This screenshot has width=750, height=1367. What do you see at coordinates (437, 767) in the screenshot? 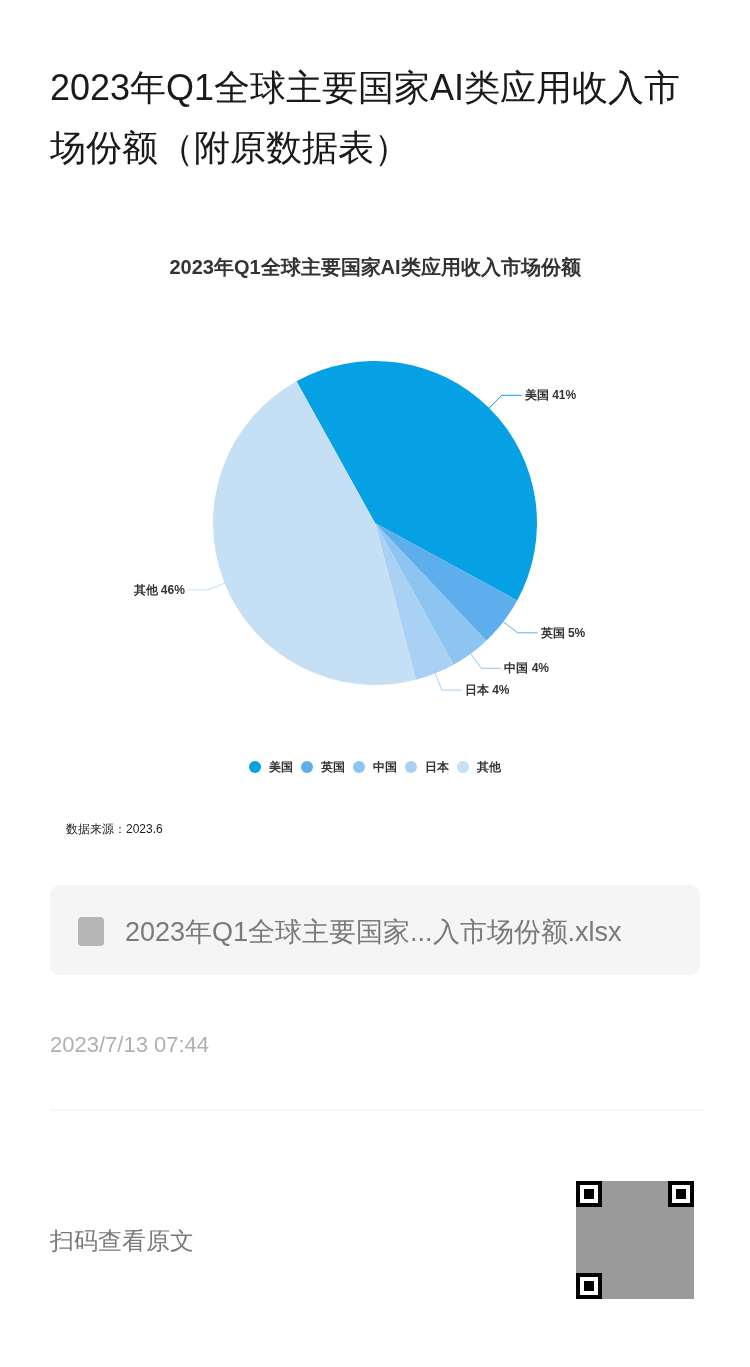
I see `legend-label: 日本` at bounding box center [437, 767].